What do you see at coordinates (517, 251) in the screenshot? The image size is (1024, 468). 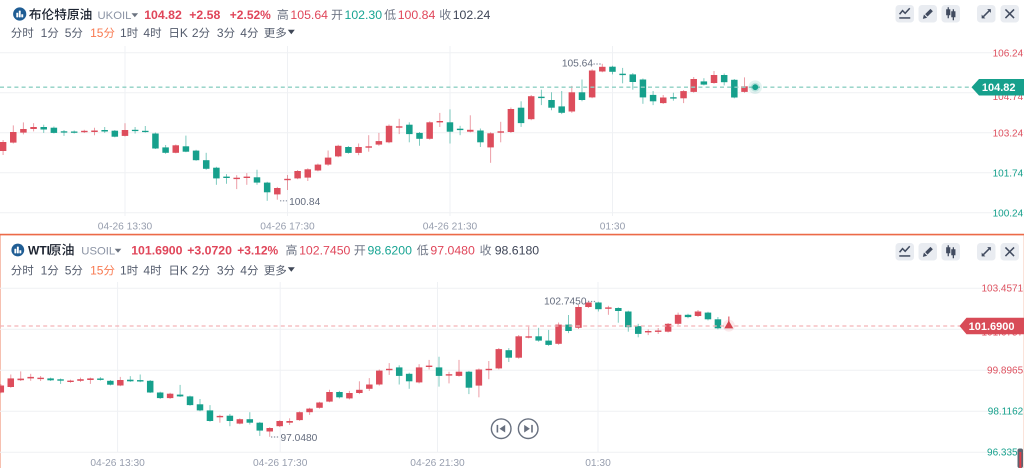 I see `svg-text: 98.6180` at bounding box center [517, 251].